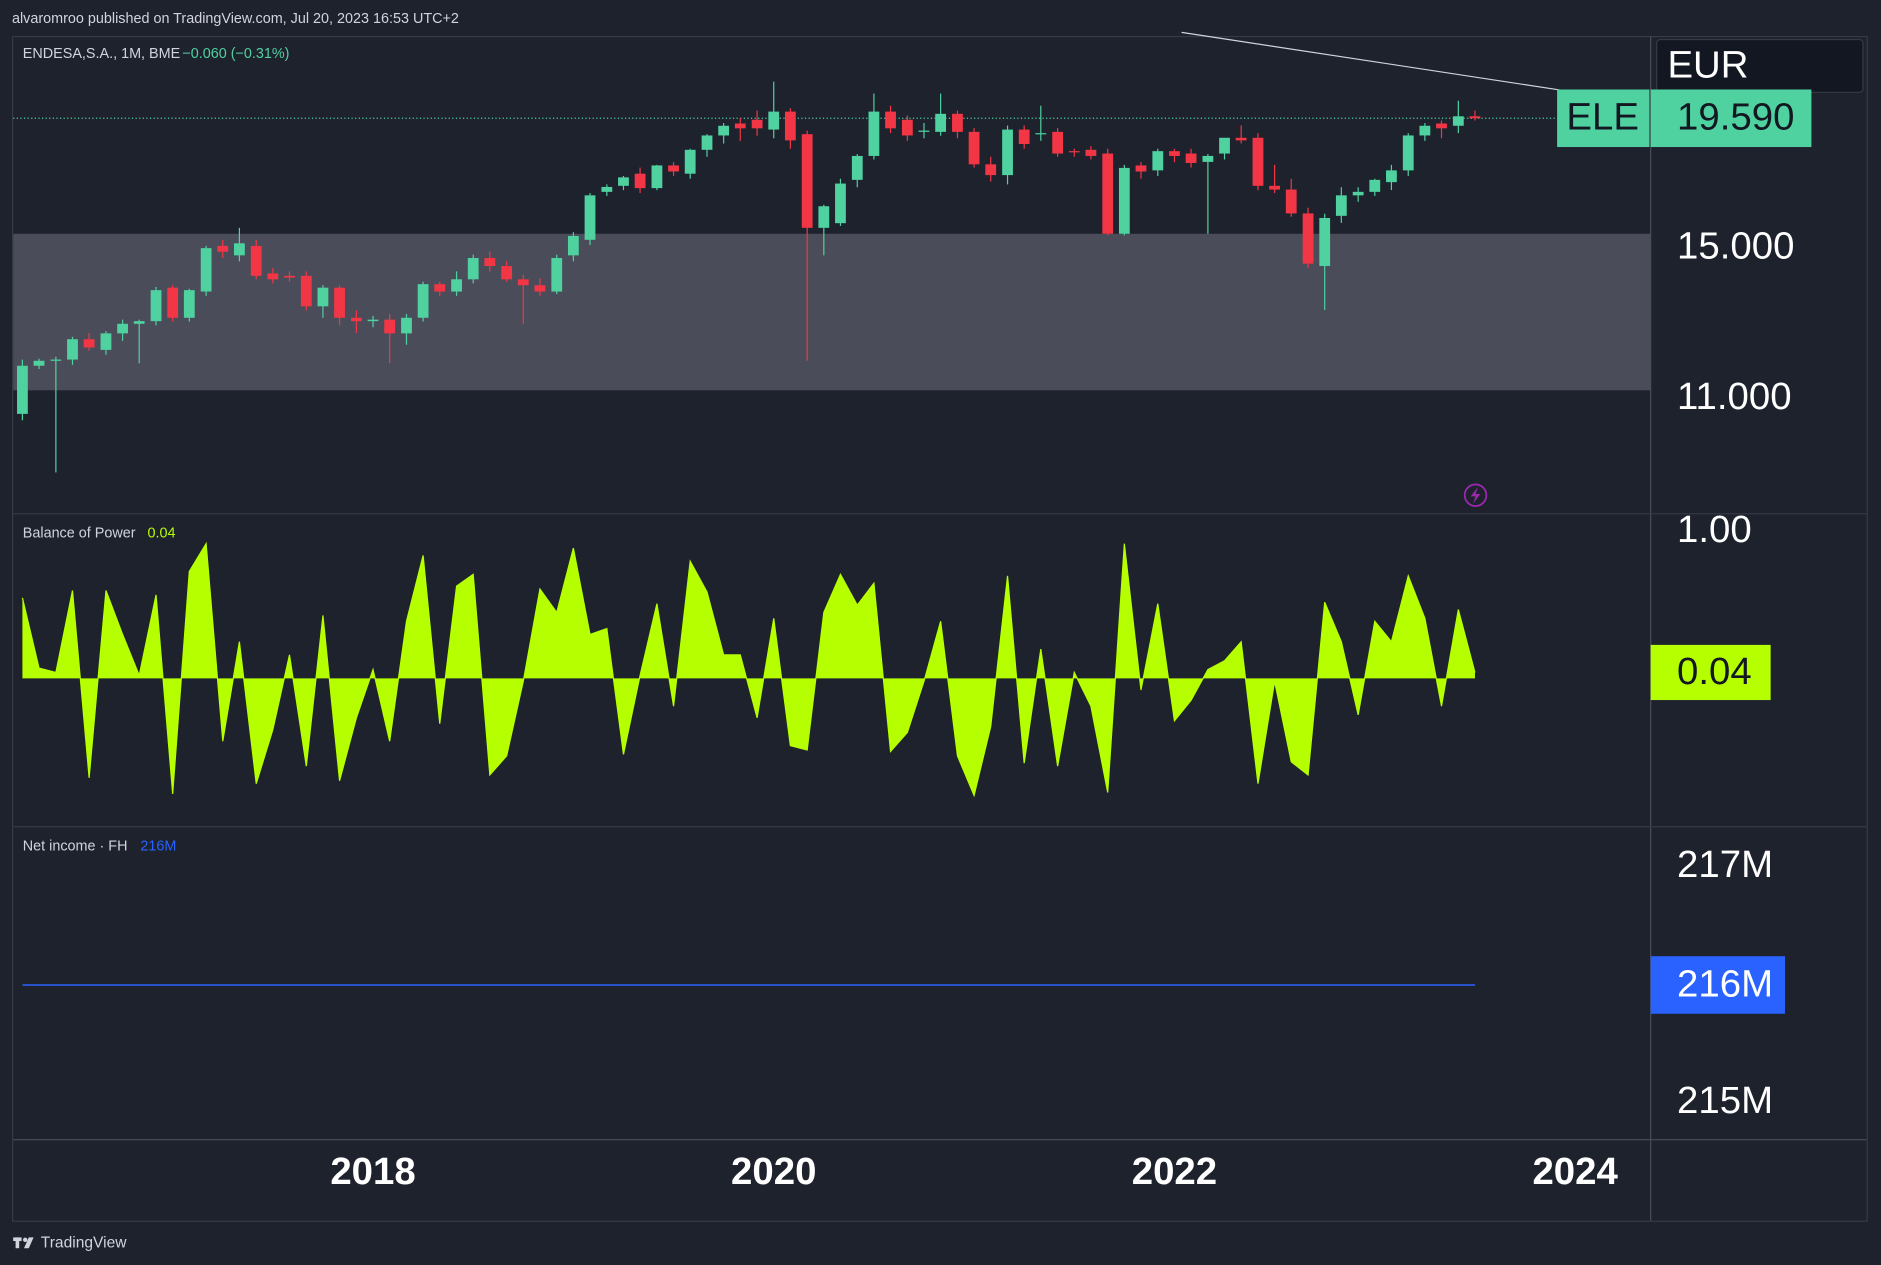 This screenshot has width=1881, height=1265. I want to click on legend-title: ENDESA,S.A., 1M, BME, so click(101, 54).